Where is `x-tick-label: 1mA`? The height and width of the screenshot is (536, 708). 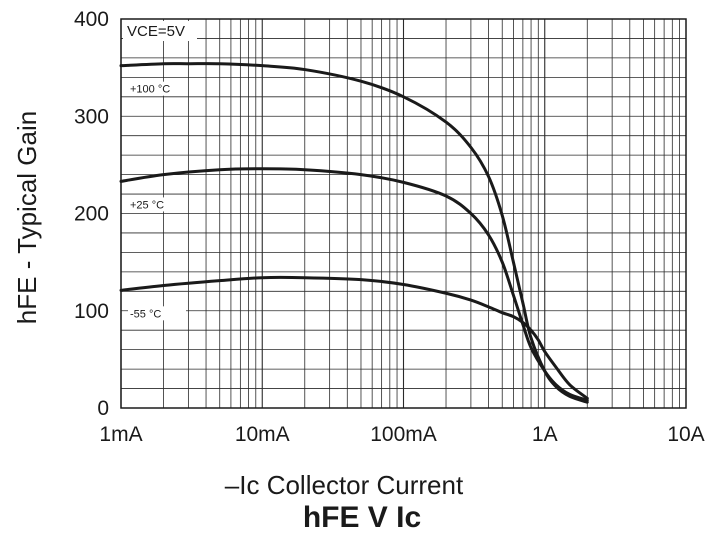
x-tick-label: 1mA is located at coordinates (120, 434).